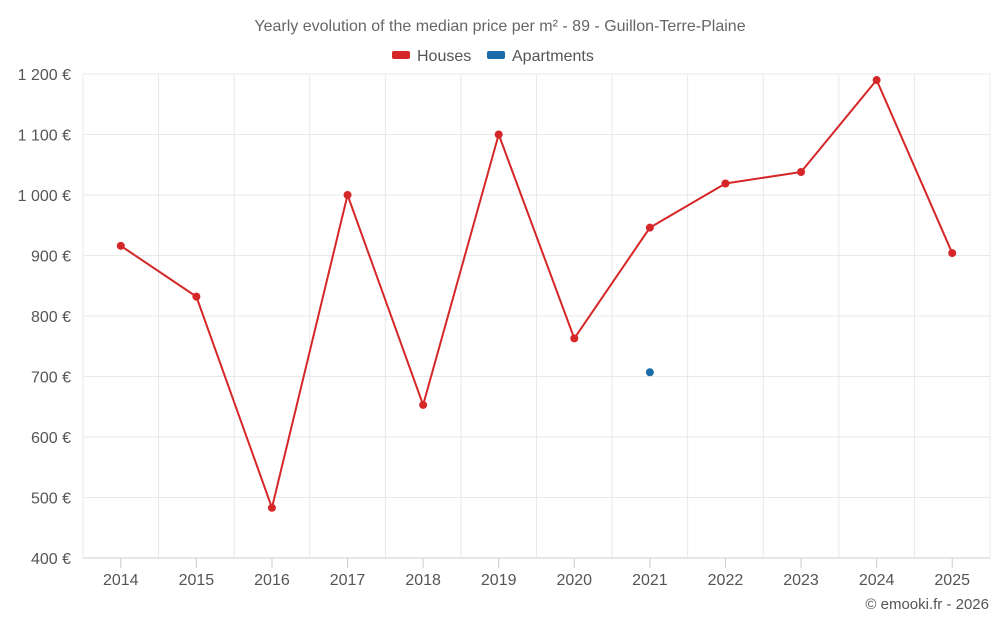 The width and height of the screenshot is (1000, 625). Describe the element at coordinates (726, 580) in the screenshot. I see `x-tick-label: 2022` at that location.